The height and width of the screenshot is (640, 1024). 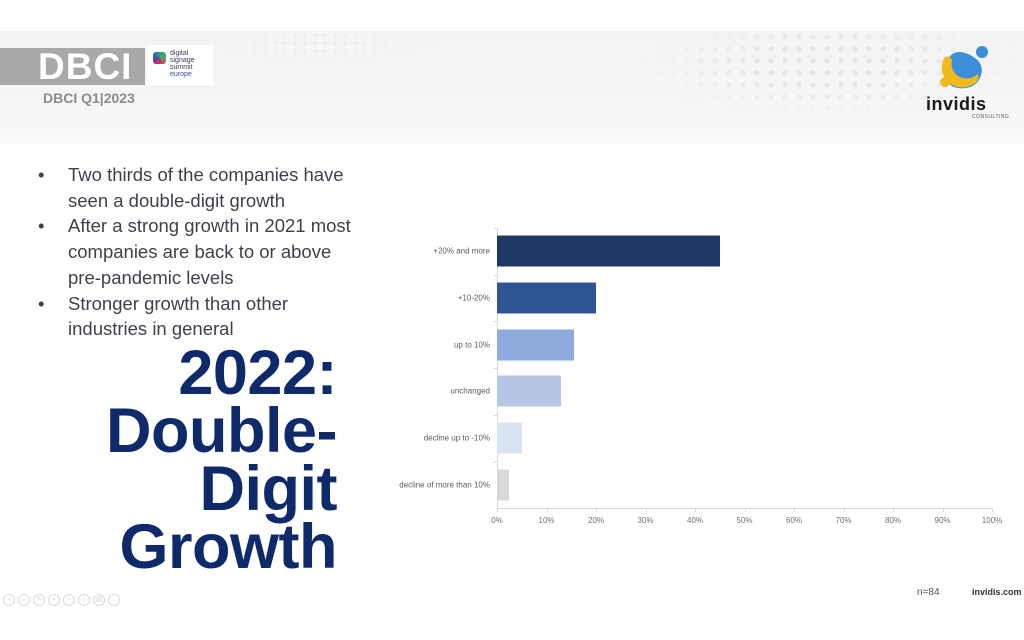 What do you see at coordinates (69, 600) in the screenshot?
I see `zoom-icon: ⌕` at bounding box center [69, 600].